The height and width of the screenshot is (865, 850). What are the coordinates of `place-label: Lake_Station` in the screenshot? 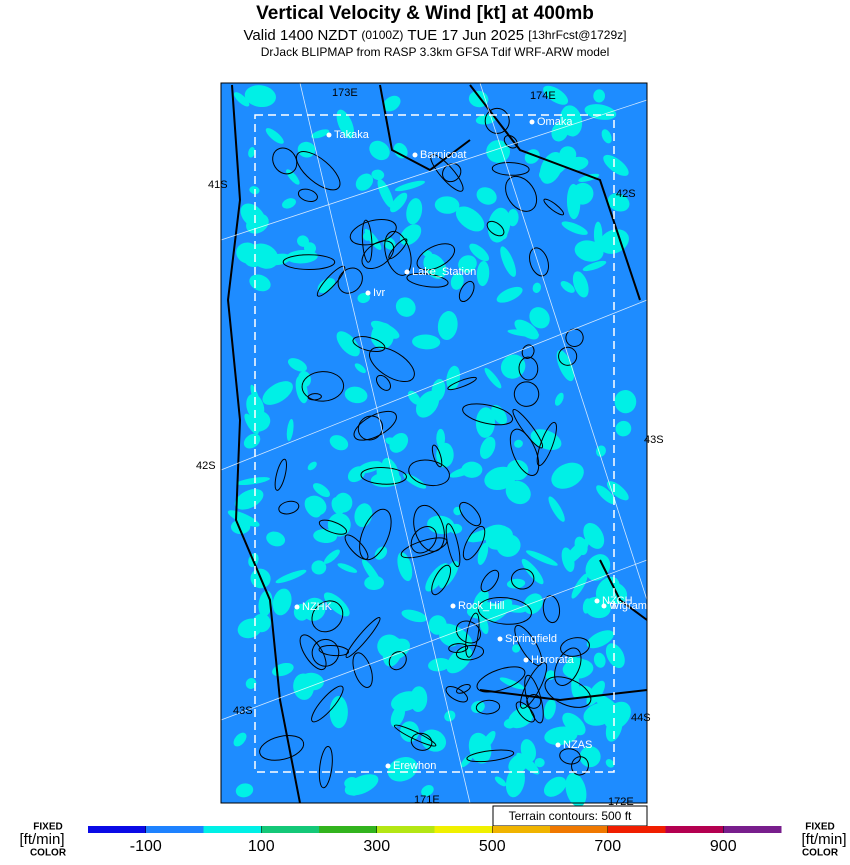 It's located at (444, 272).